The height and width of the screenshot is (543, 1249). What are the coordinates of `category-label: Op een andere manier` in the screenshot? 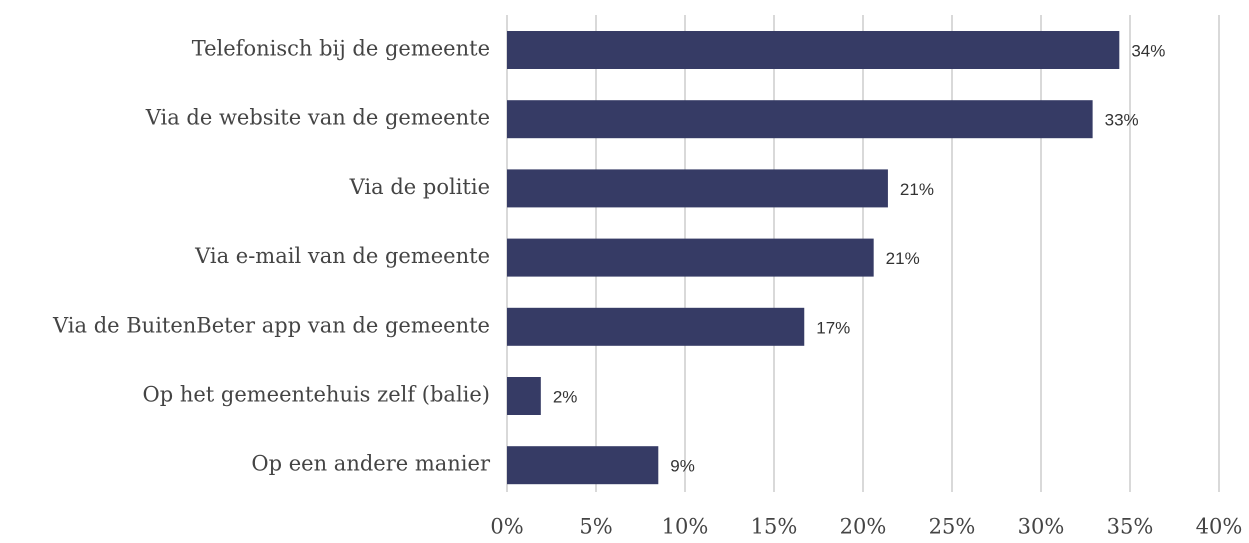 It's located at (371, 464).